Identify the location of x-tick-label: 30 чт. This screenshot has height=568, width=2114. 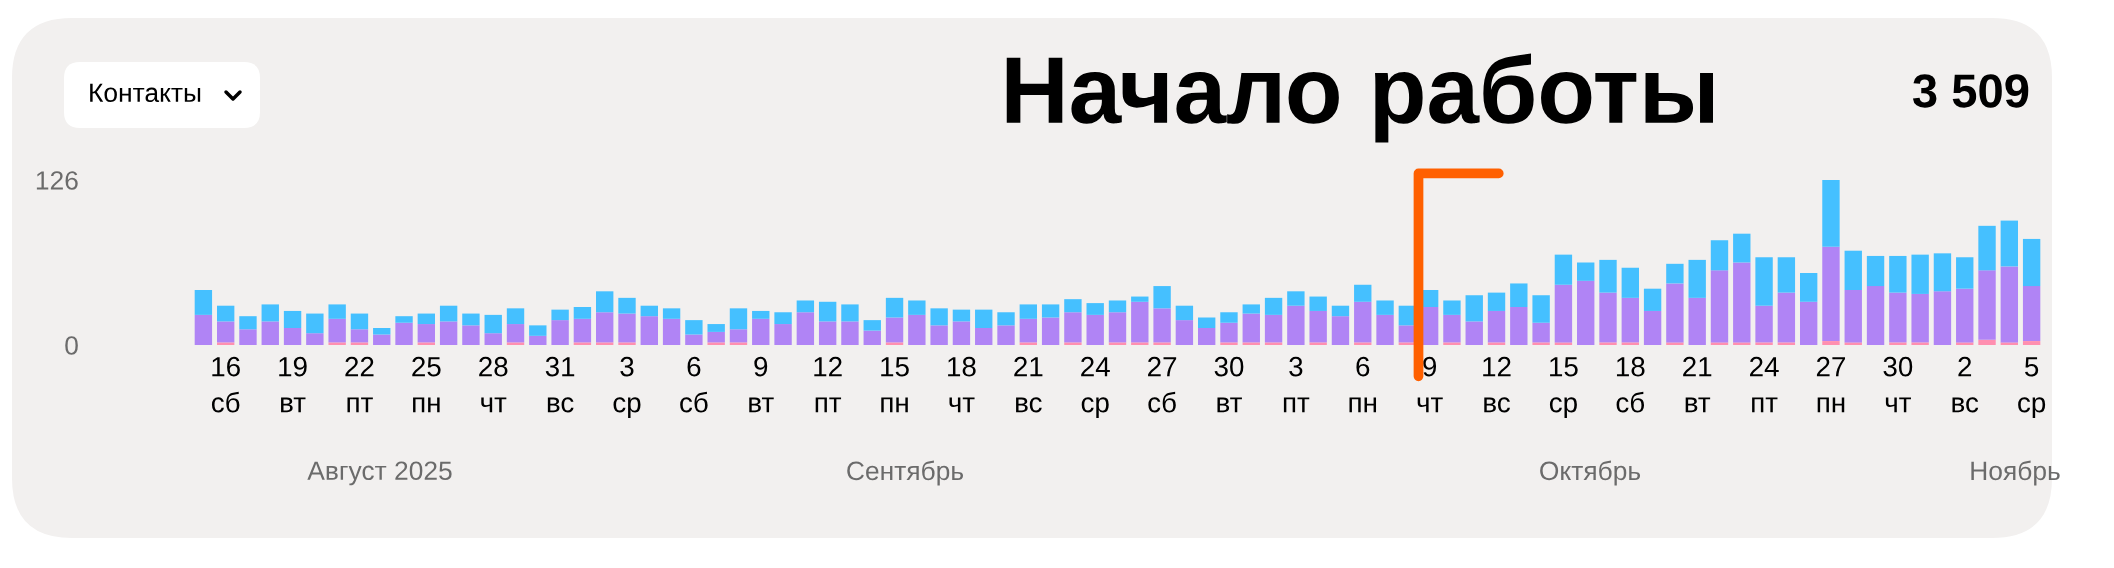
(1898, 384).